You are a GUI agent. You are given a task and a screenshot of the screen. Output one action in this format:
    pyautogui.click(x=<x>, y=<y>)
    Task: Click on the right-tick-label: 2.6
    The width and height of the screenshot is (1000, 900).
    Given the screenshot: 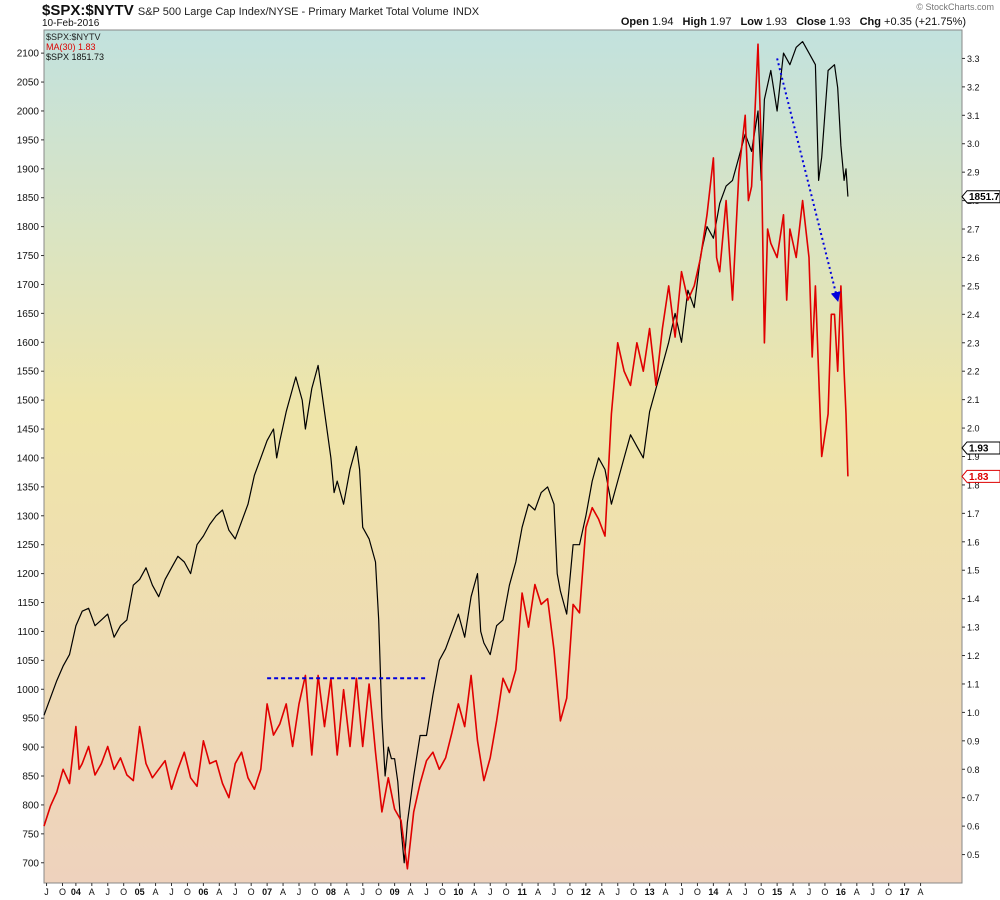 What is the action you would take?
    pyautogui.click(x=973, y=258)
    